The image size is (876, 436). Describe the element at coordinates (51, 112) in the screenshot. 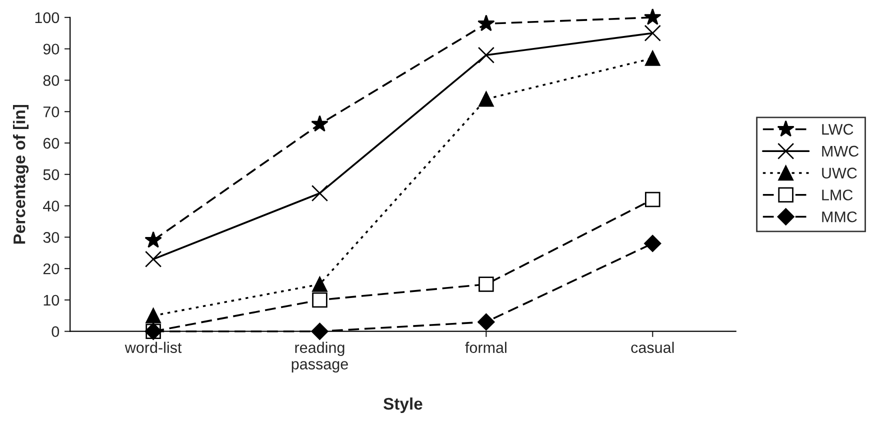

I see `y-tick-label: 70` at that location.